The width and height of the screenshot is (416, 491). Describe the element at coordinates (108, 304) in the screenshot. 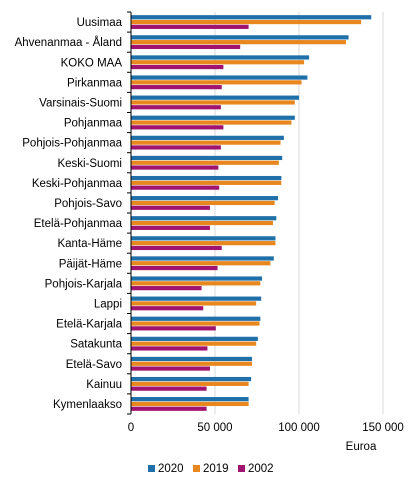

I see `category-label-14: Lappi` at that location.